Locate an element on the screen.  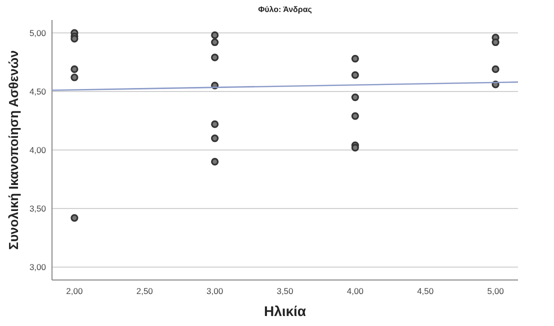
x-tick-label: 4,00 is located at coordinates (355, 291).